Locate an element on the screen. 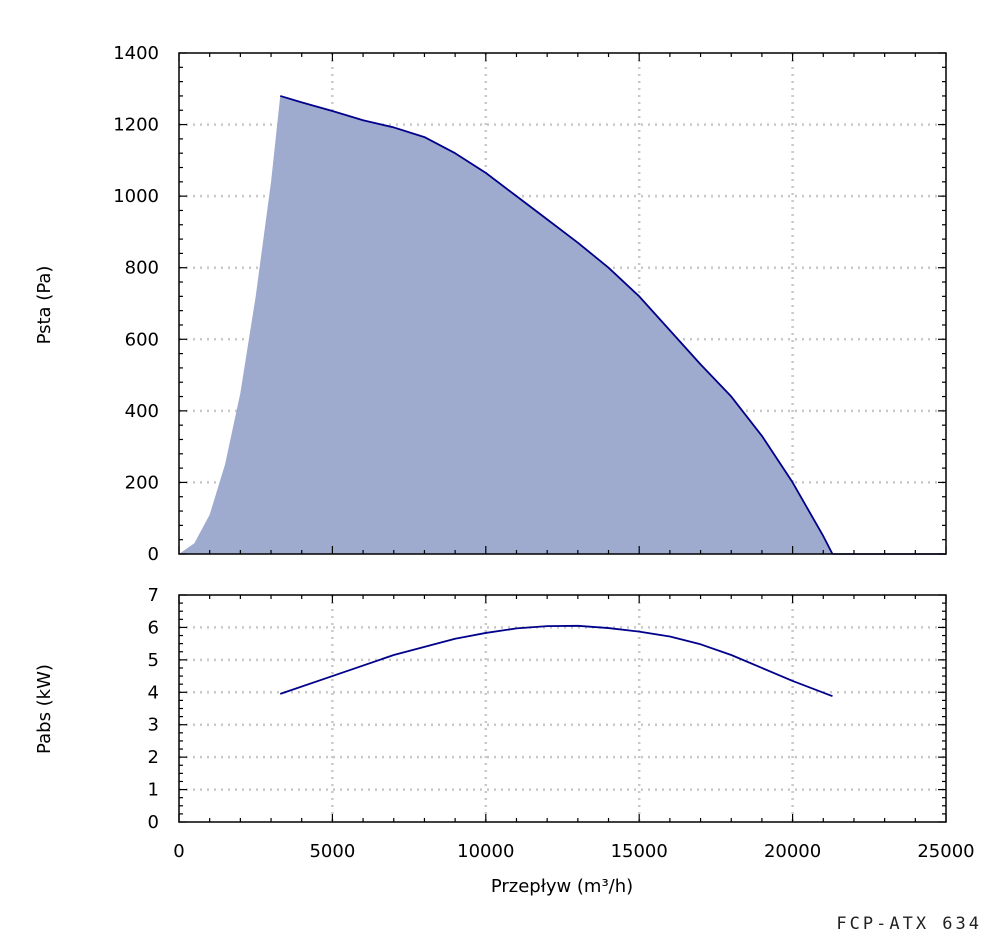 This screenshot has height=939, width=1000. y-tick-label: 6 is located at coordinates (153, 627).